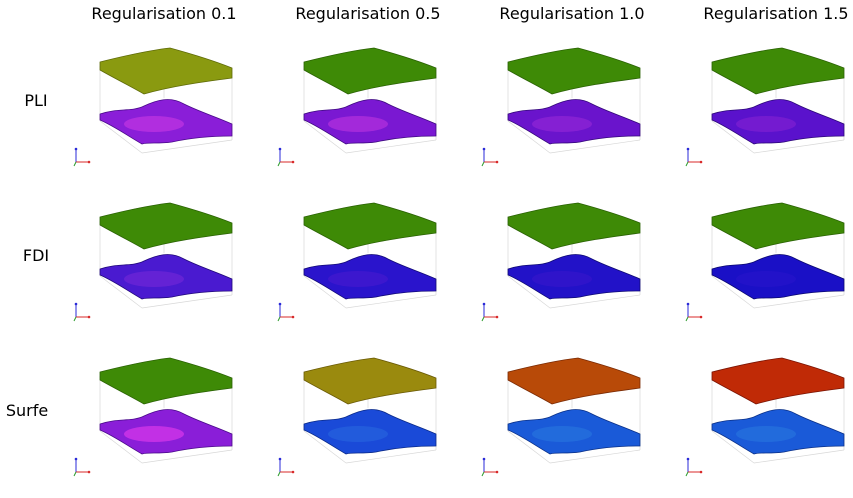  I want to click on surface-cell-r0-c0, so click(162, 113).